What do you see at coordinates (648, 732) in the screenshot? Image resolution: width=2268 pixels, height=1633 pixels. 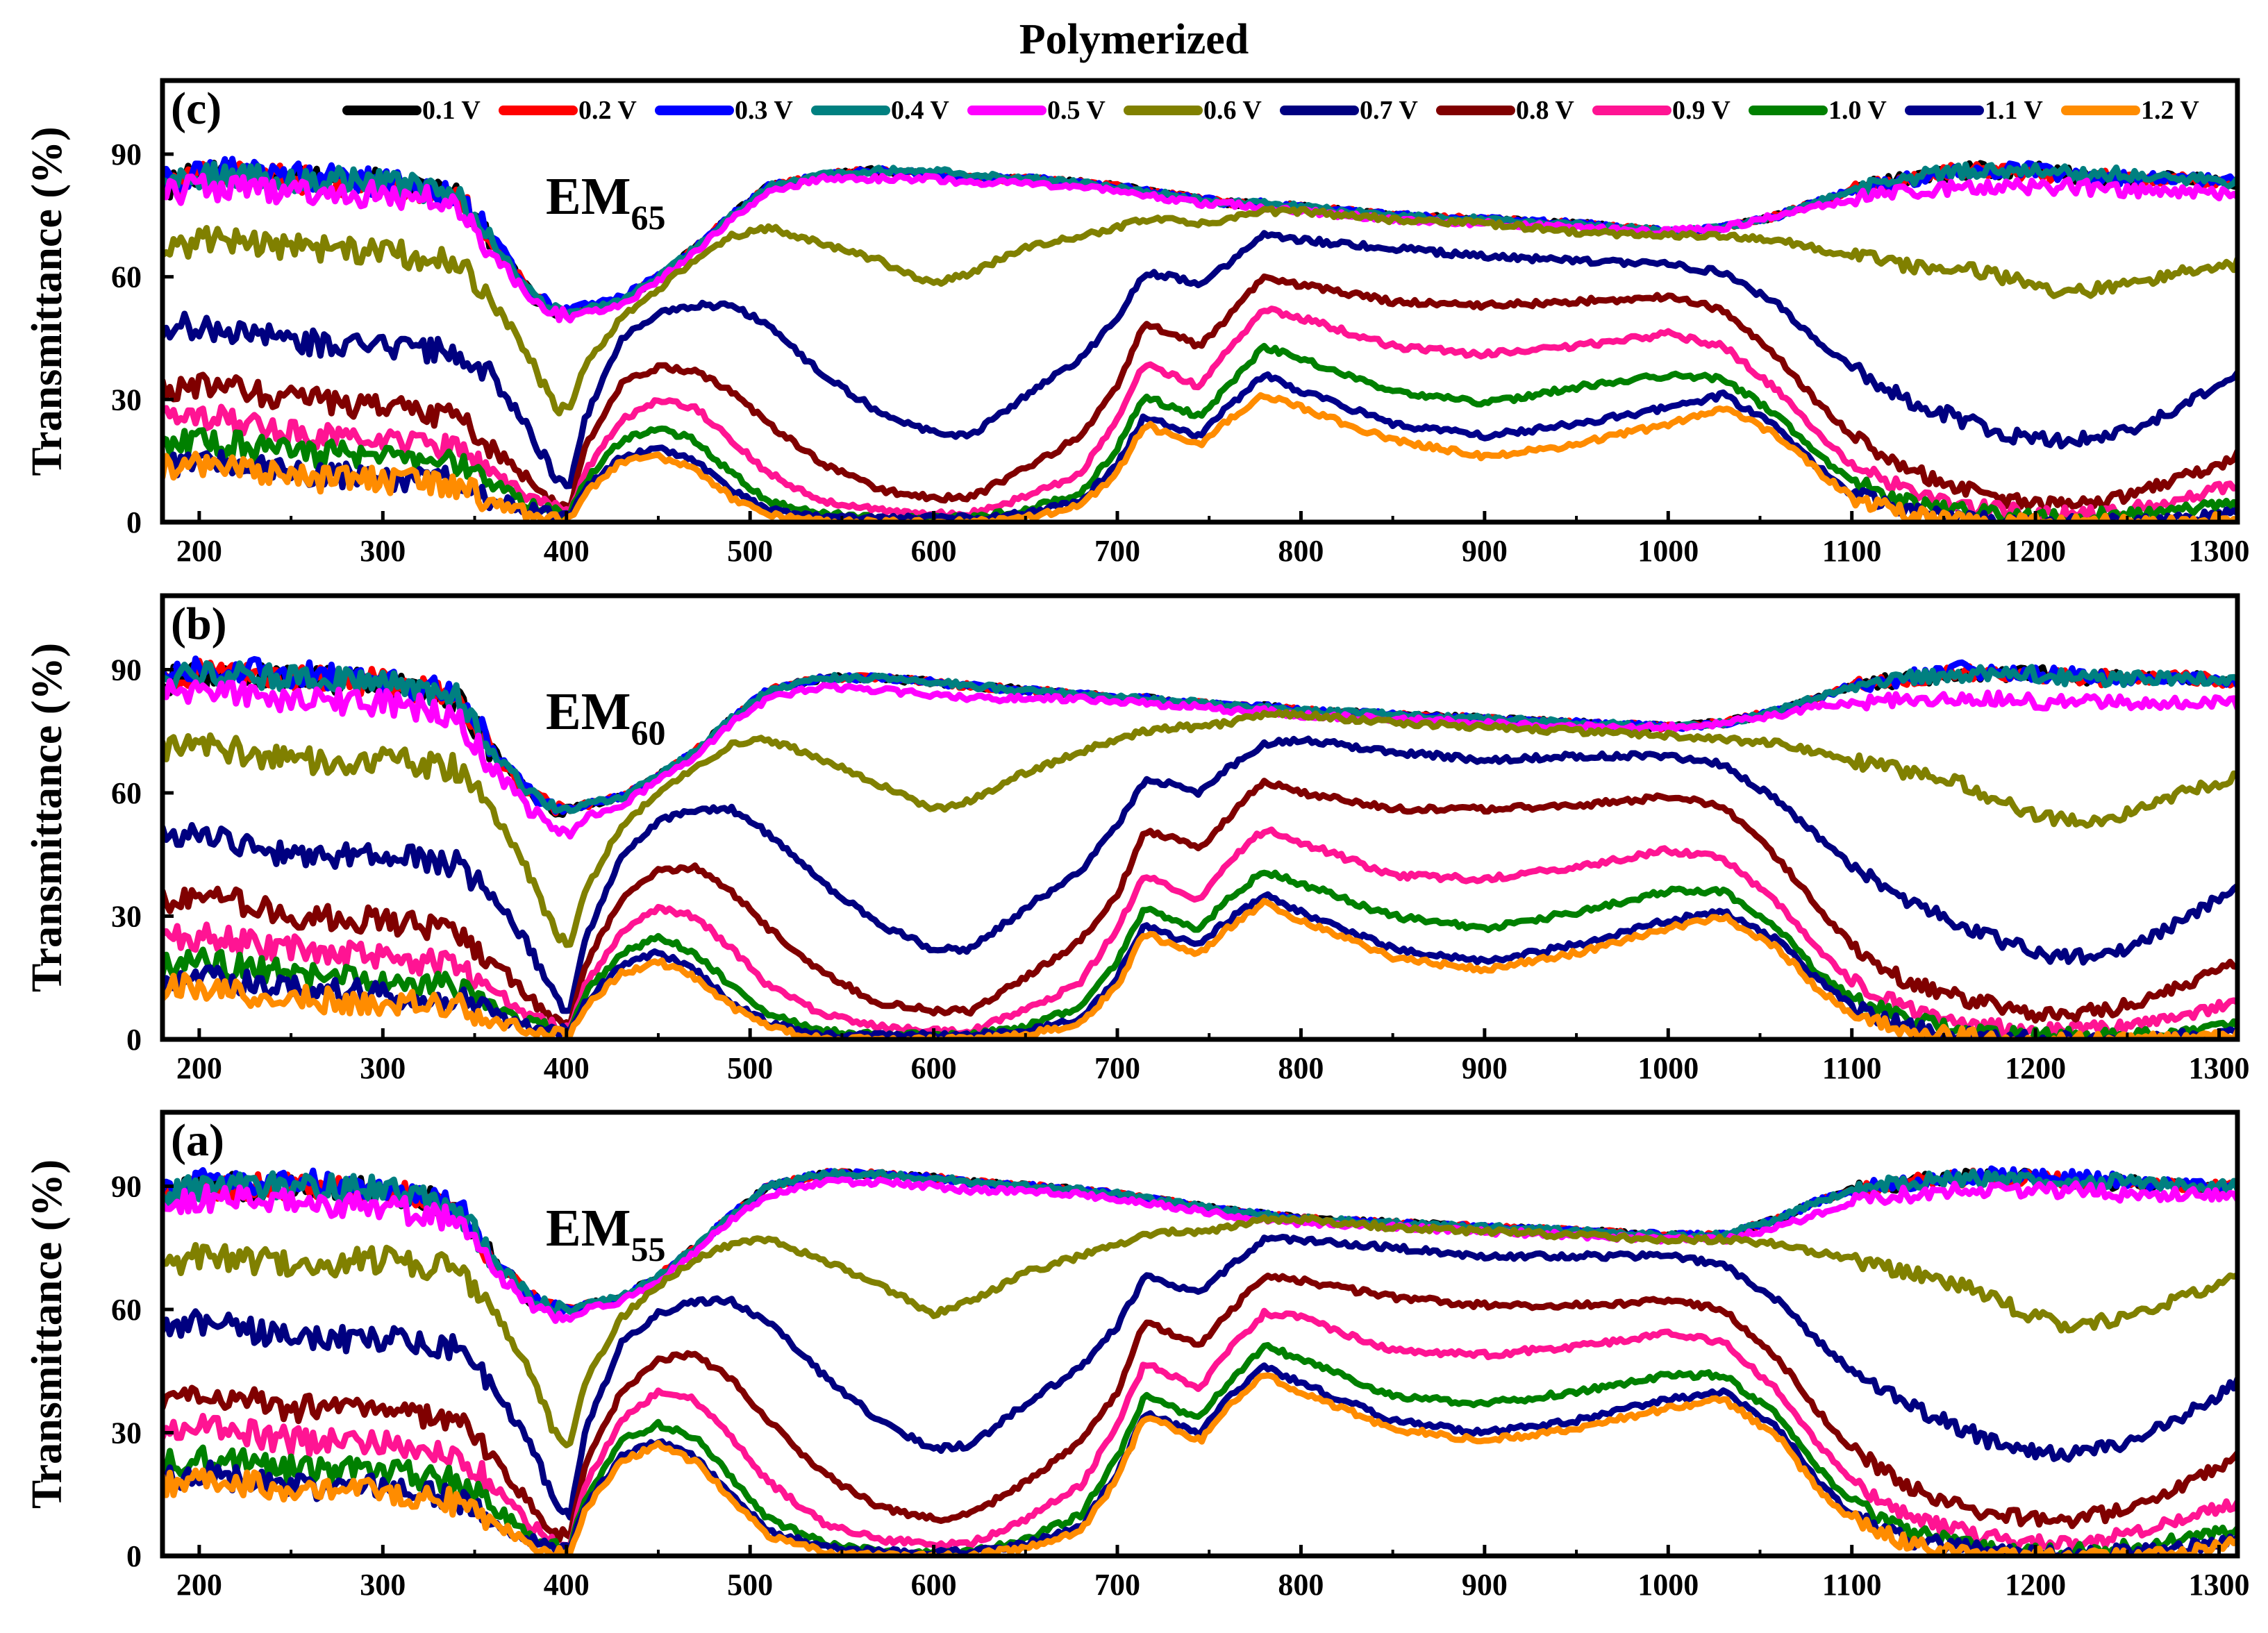 I see `sample-label-subscript: 60` at bounding box center [648, 732].